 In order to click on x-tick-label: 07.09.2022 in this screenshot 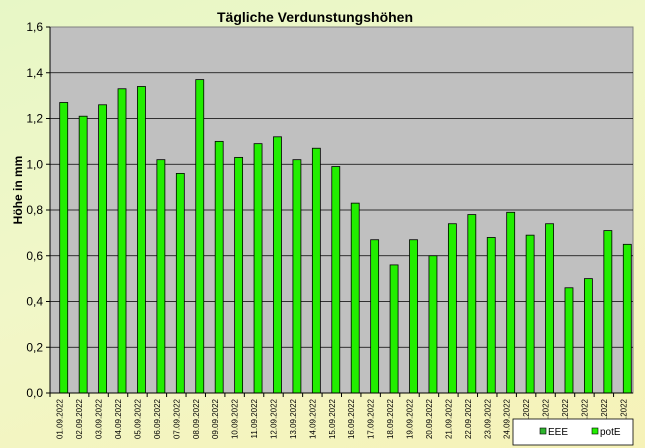, I will do `click(176, 418)`.